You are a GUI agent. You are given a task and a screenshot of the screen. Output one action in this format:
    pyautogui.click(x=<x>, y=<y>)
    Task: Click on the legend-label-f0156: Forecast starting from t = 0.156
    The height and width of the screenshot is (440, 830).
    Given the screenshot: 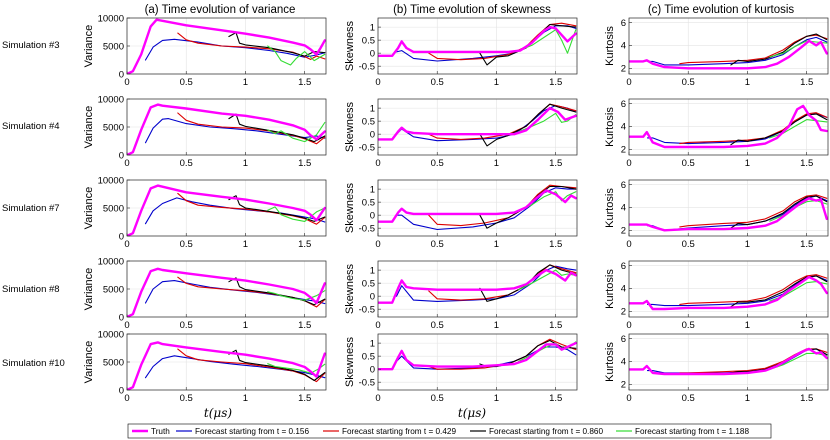 What is the action you would take?
    pyautogui.click(x=252, y=431)
    